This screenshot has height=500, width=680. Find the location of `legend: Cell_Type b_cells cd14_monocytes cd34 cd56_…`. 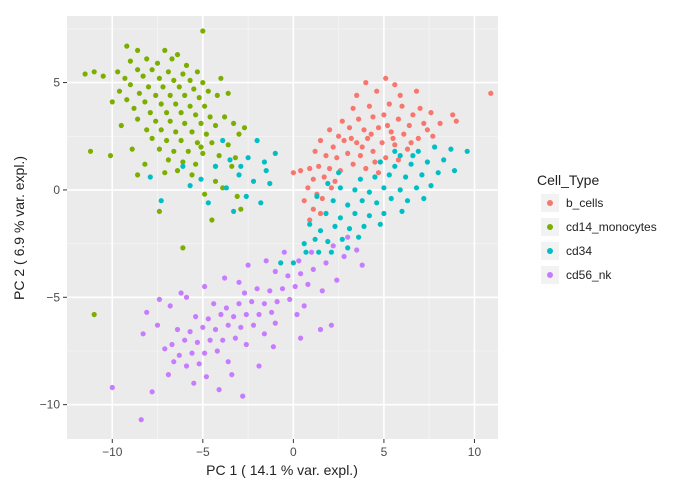

legend: Cell_Type b_cells cd14_monocytes cd34 cd56_… is located at coordinates (597, 228).